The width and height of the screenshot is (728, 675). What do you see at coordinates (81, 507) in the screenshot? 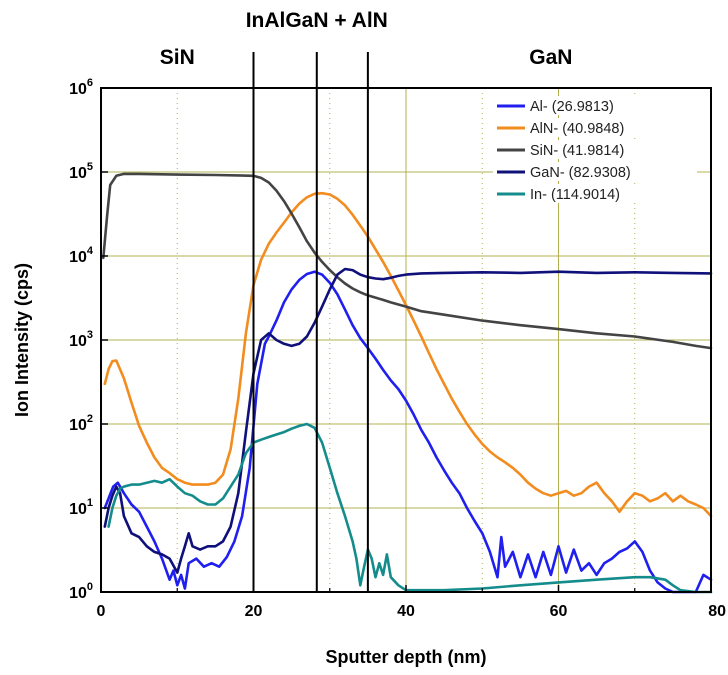
I see `y-tick-label: 10¹` at bounding box center [81, 507].